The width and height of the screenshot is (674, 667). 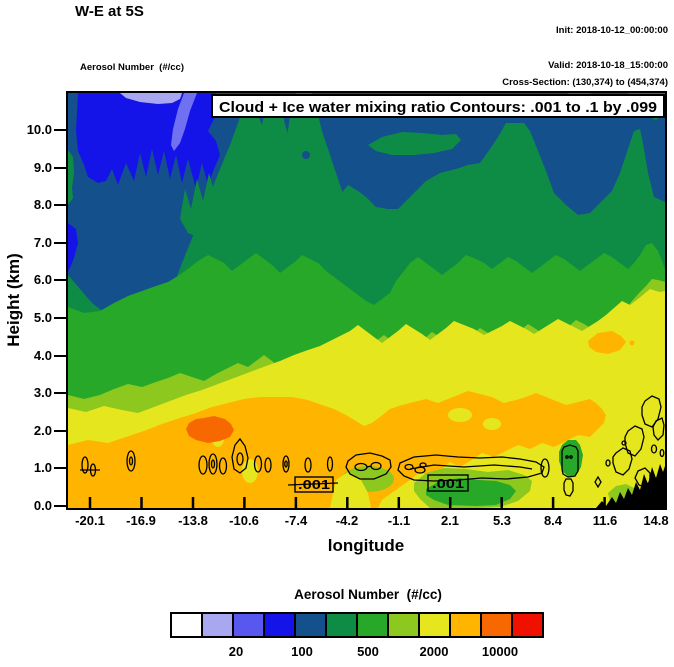 I want to click on x-tick-label: 5.3, so click(x=502, y=520).